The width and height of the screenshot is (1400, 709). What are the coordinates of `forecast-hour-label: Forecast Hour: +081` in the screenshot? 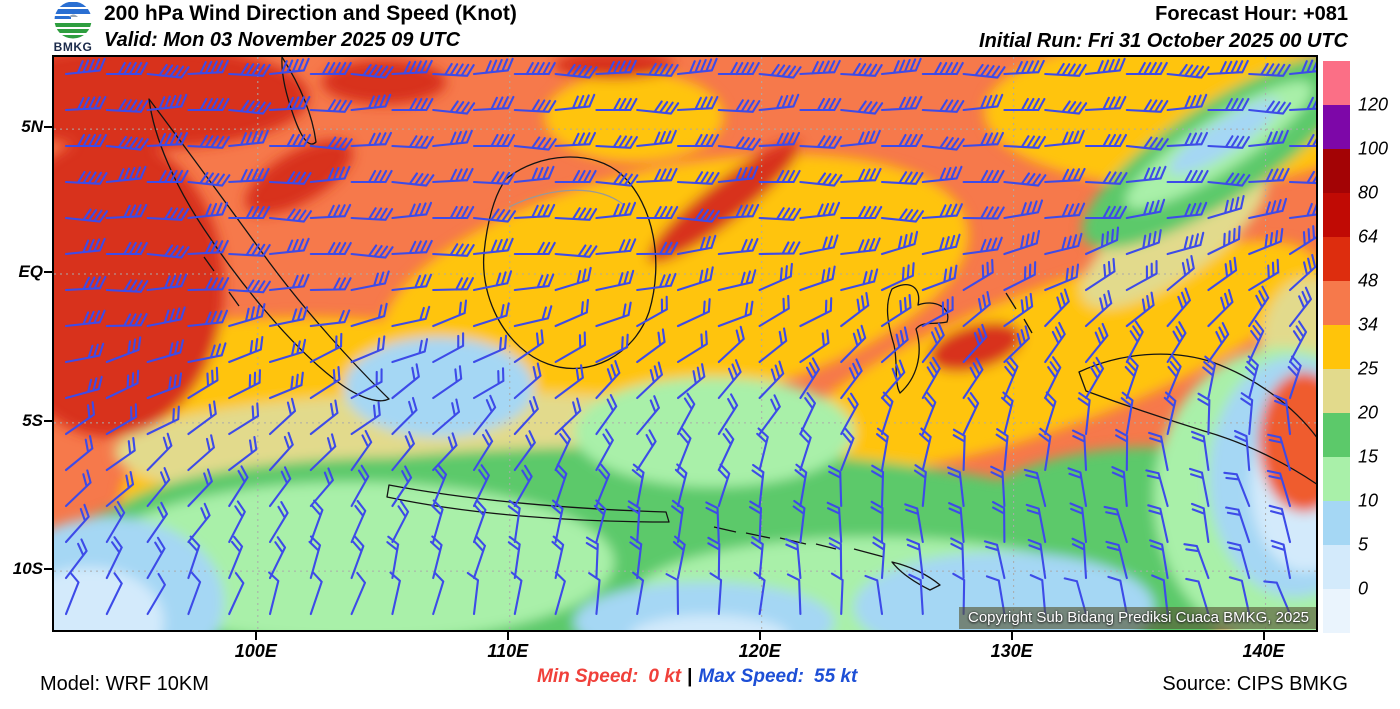 It's located at (1251, 14).